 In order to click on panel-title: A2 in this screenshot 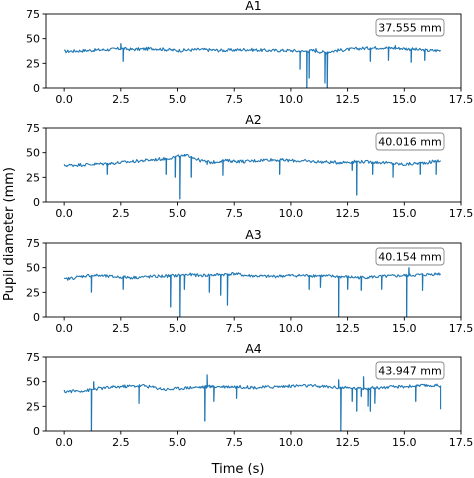, I will do `click(253, 119)`.